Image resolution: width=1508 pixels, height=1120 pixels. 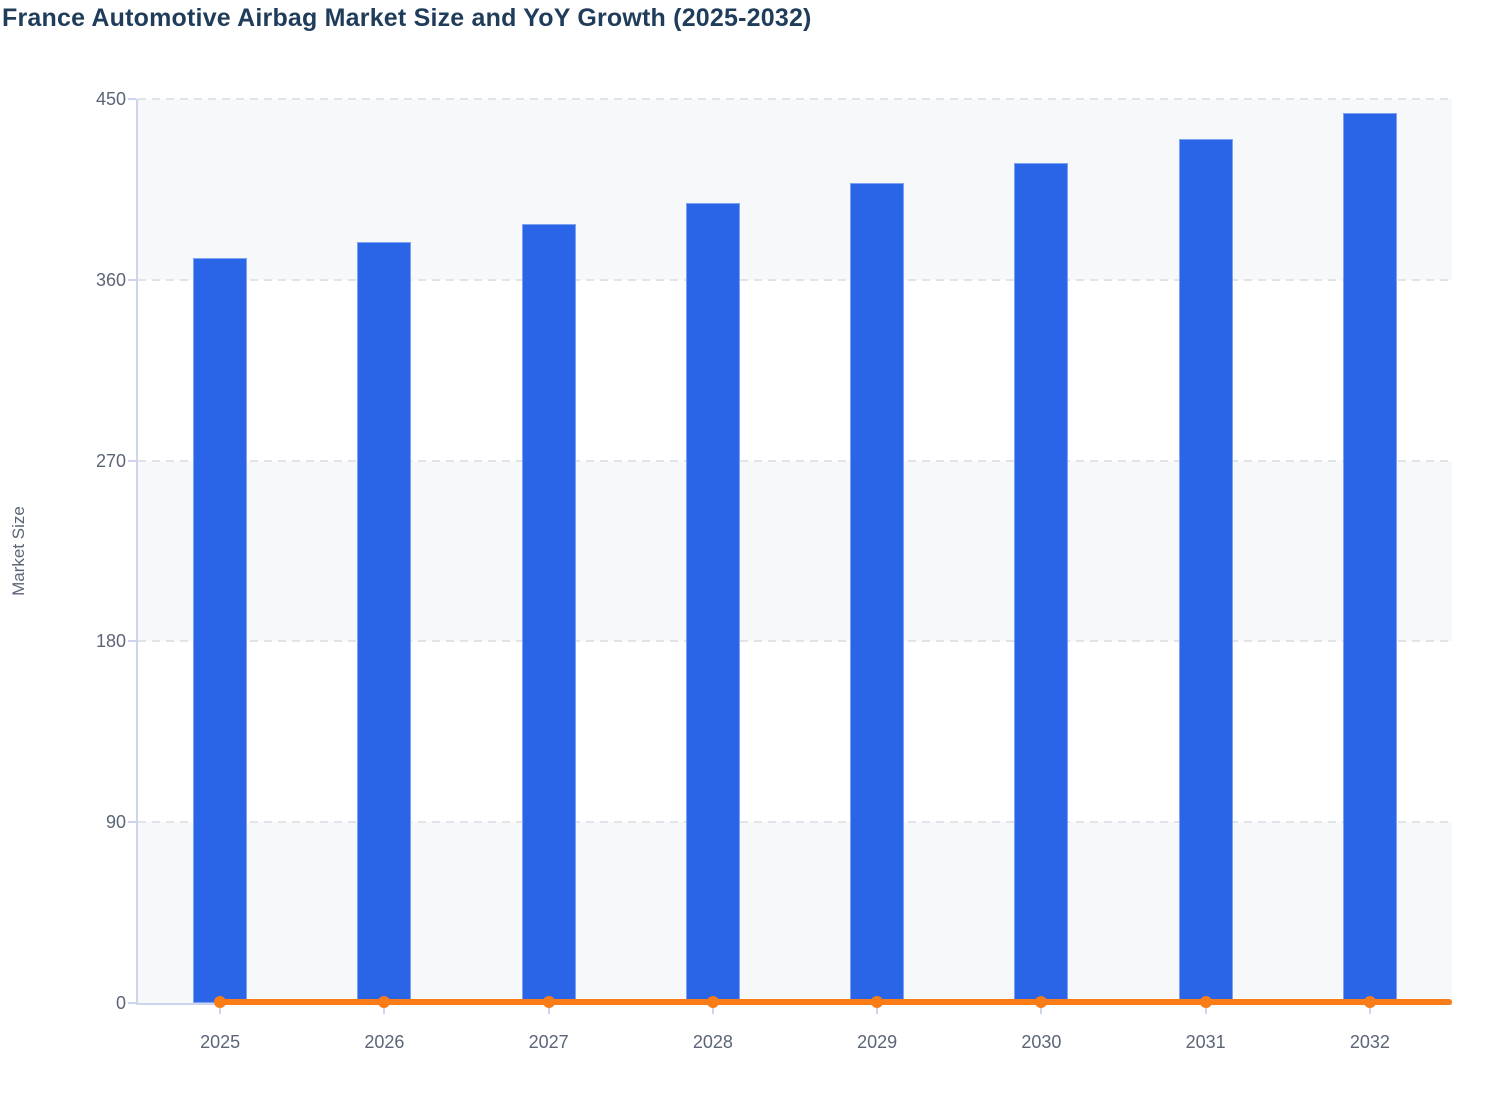 I want to click on y-axis-tick-label: 360, so click(x=110, y=279).